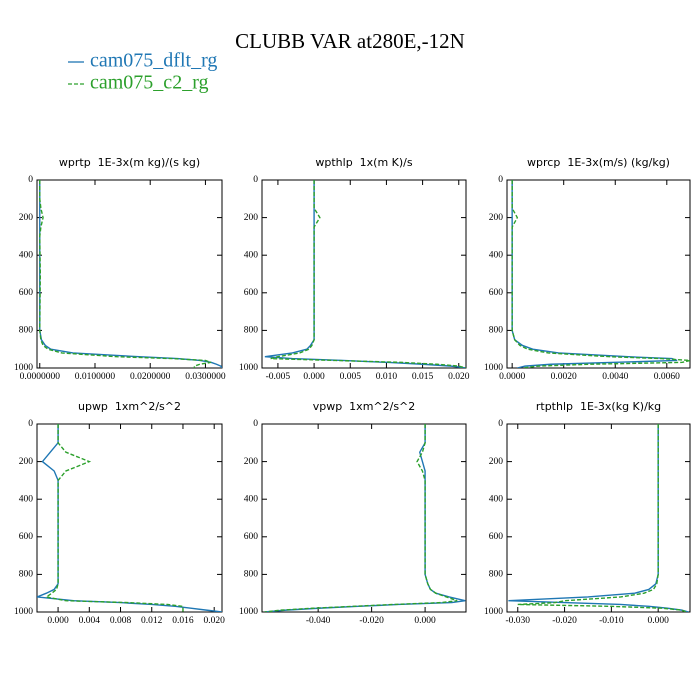 Image resolution: width=700 pixels, height=700 pixels. I want to click on legend-label: cam075_dflt_rg, so click(153, 61).